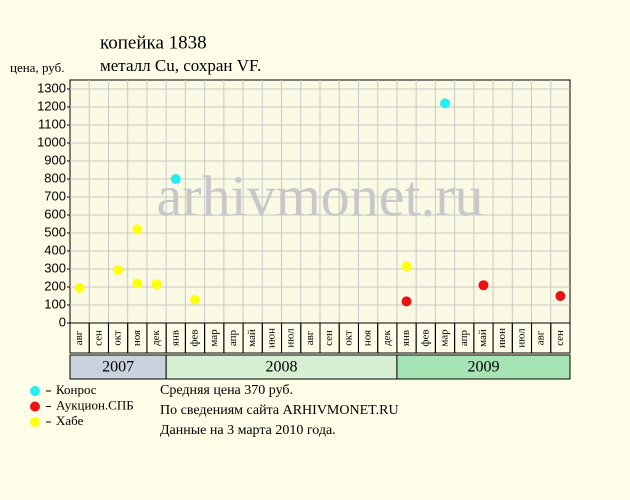 This screenshot has width=630, height=500. What do you see at coordinates (51, 87) in the screenshot?
I see `y-tick-label: 1300` at bounding box center [51, 87].